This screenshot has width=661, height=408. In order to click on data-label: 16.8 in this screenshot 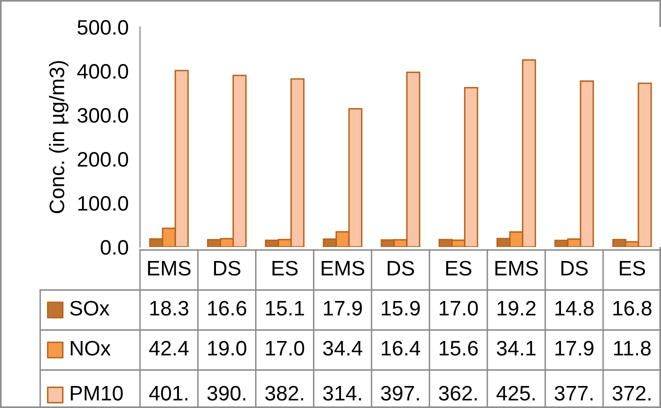, I will do `click(632, 308)`.